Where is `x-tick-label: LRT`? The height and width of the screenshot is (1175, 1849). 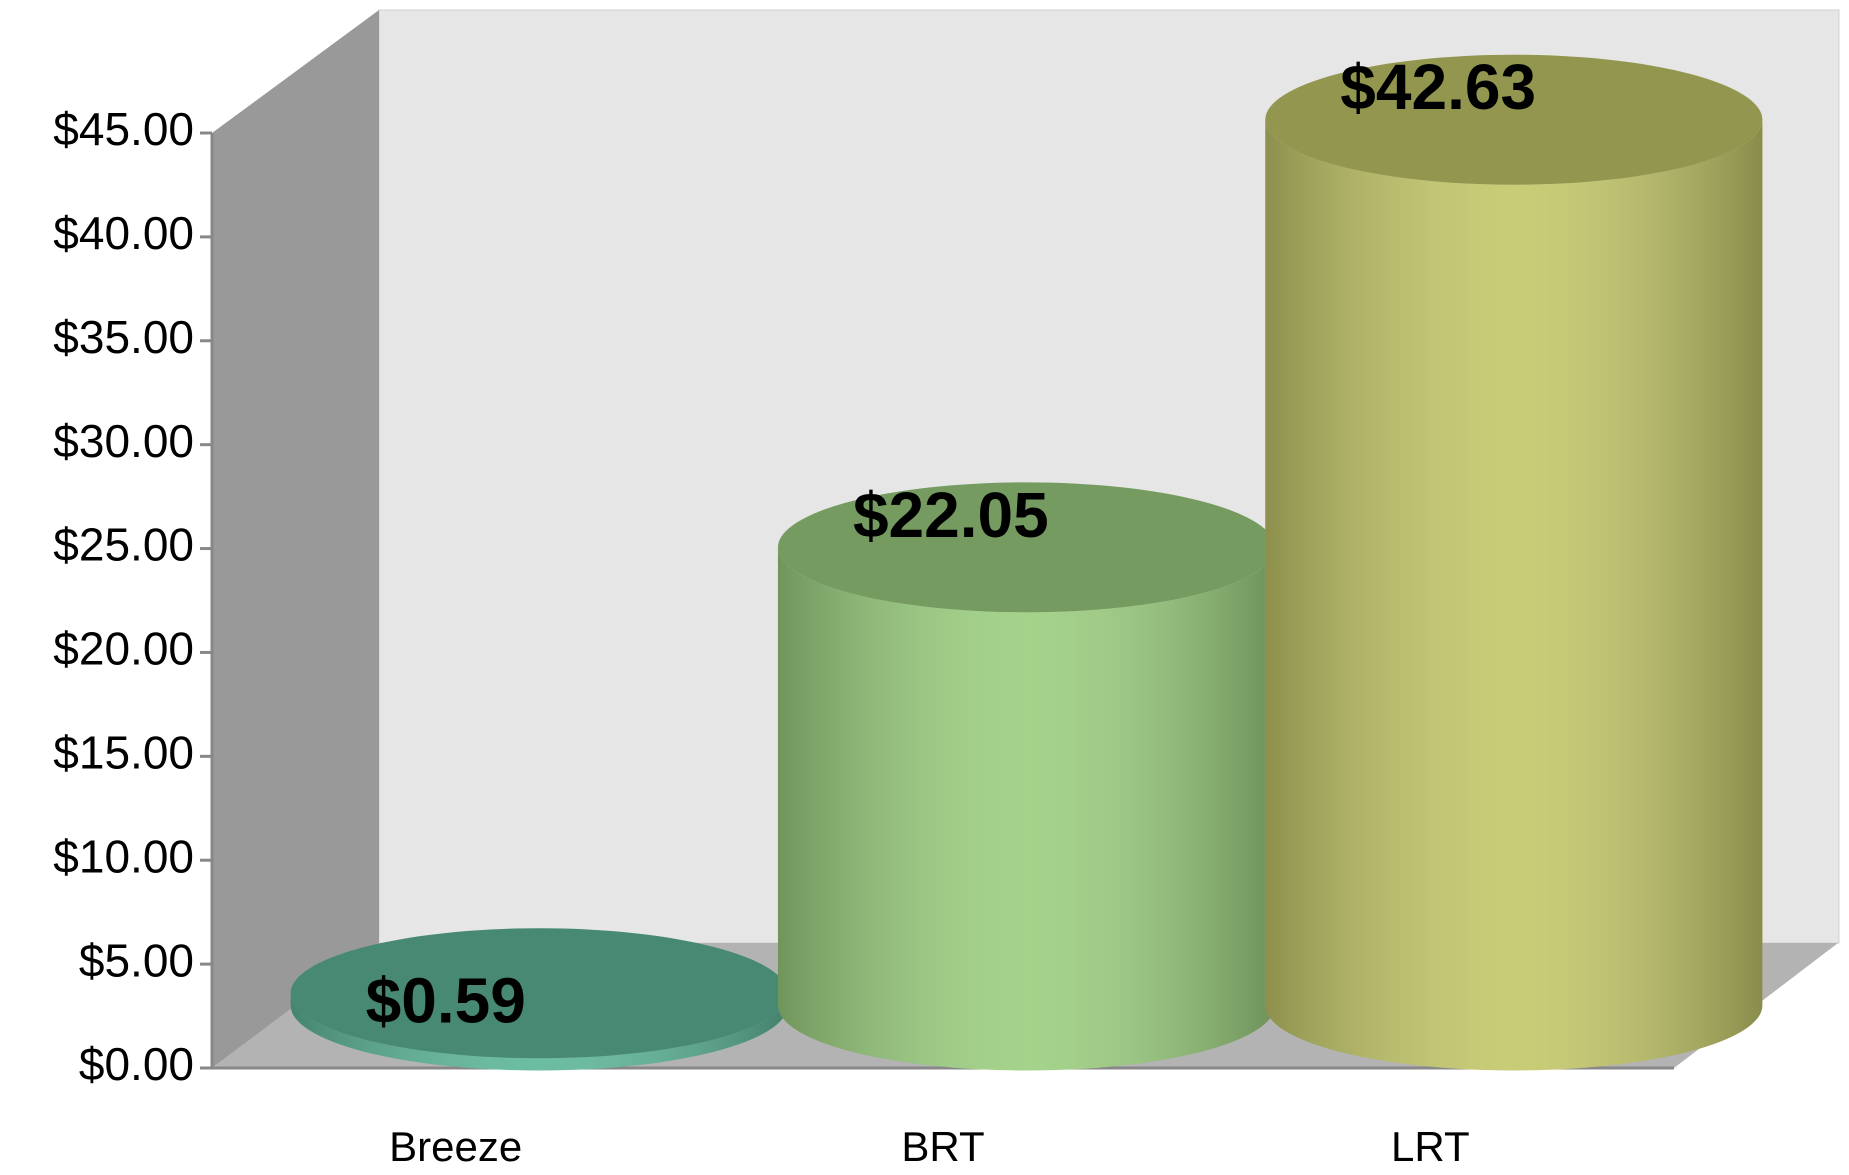
x-tick-label: LRT is located at coordinates (1430, 1146).